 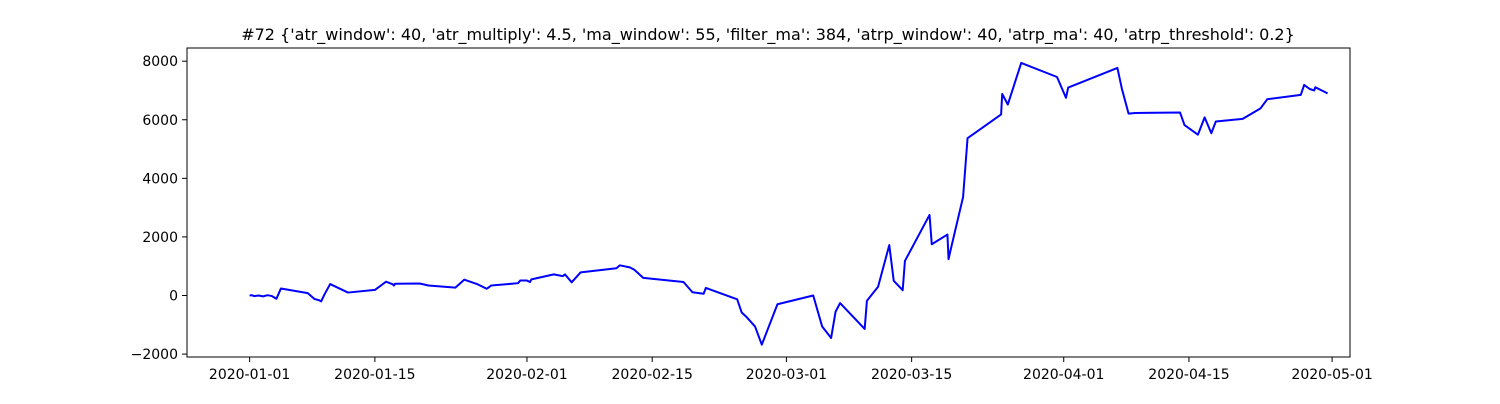 I want to click on x-tick-label: 2020-04-15, so click(x=1188, y=375).